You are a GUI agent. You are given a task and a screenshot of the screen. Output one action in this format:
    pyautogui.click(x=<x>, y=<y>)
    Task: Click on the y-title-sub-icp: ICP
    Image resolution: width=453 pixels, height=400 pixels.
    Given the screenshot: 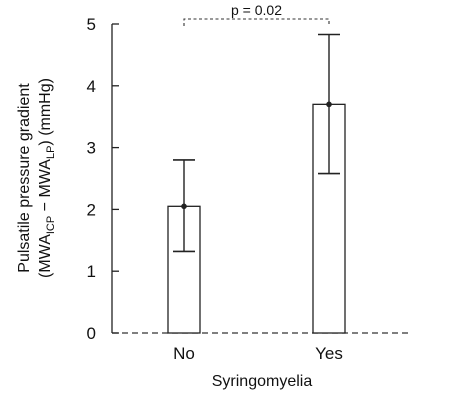 What is the action you would take?
    pyautogui.click(x=51, y=225)
    